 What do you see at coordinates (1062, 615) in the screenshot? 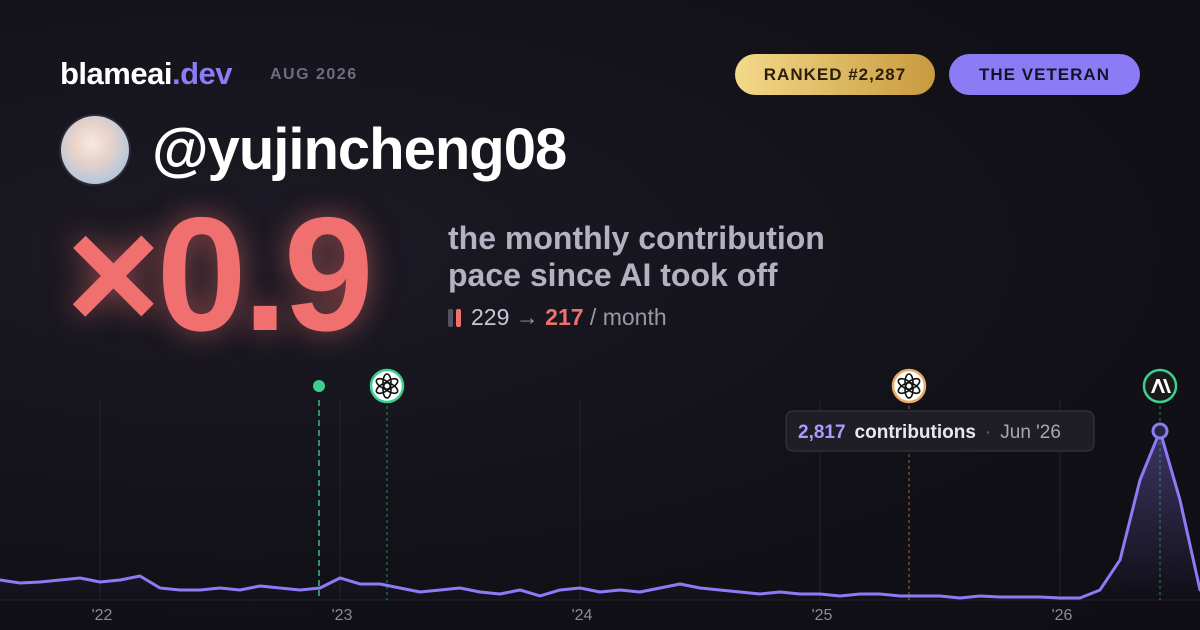
I see `x-tick-label: '26` at bounding box center [1062, 615].